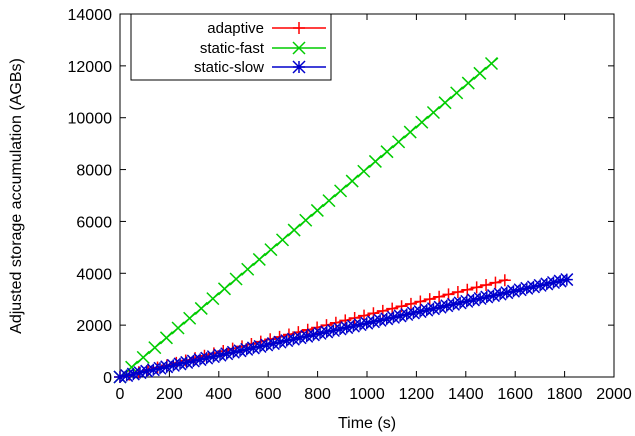 The width and height of the screenshot is (635, 436). What do you see at coordinates (120, 394) in the screenshot?
I see `x-tick-label: 0` at bounding box center [120, 394].